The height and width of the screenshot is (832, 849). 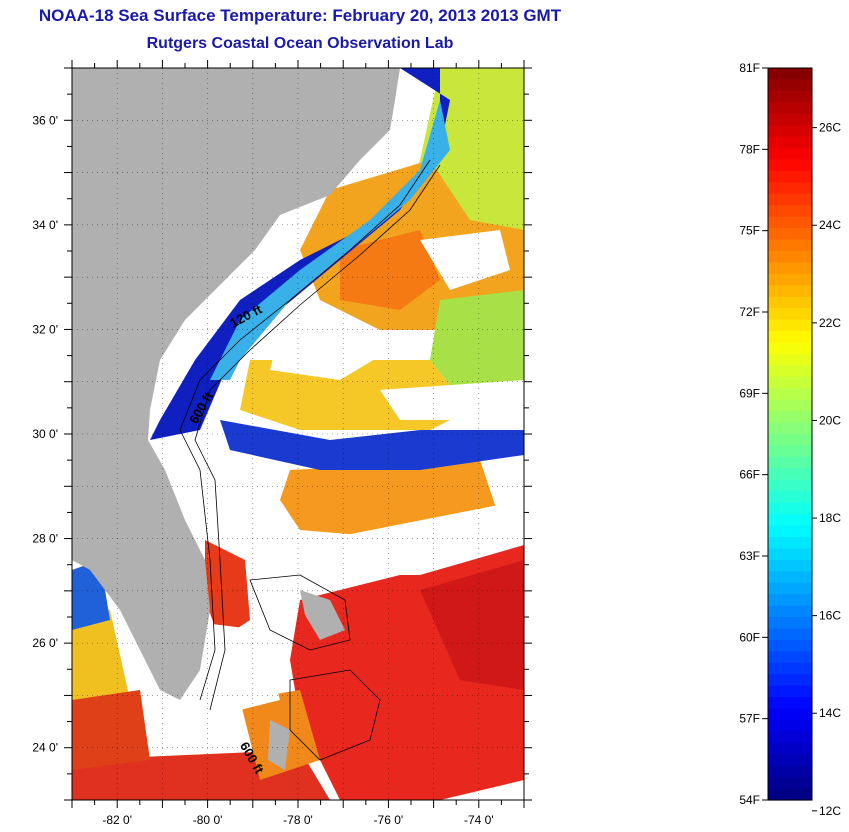 What do you see at coordinates (322, 615) in the screenshot?
I see `land-bahamas` at bounding box center [322, 615].